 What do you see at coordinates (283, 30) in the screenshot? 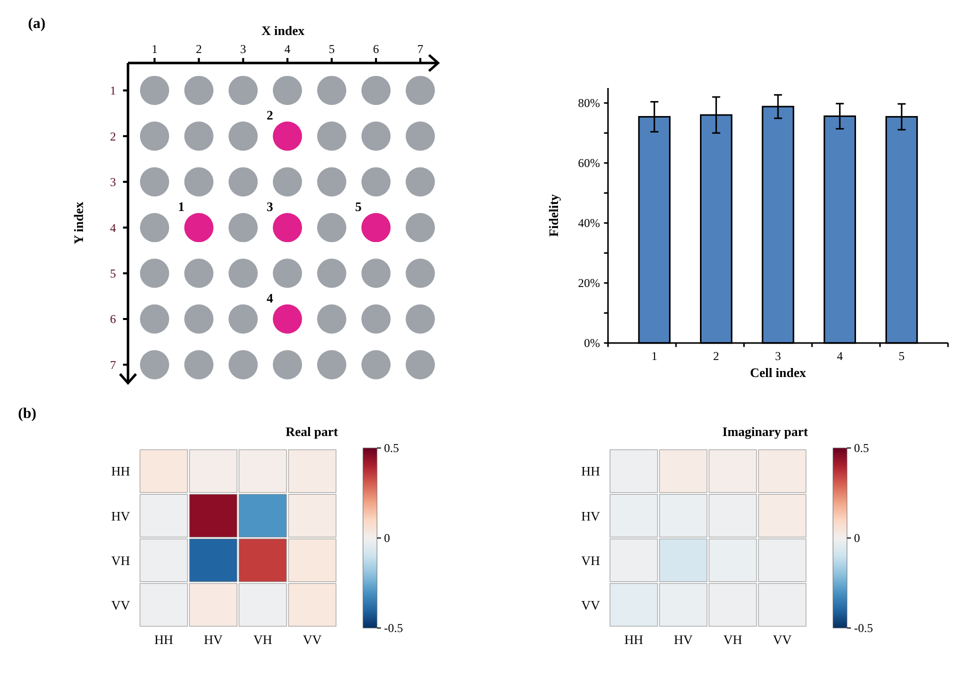
I see `x-axis-title: X index` at bounding box center [283, 30].